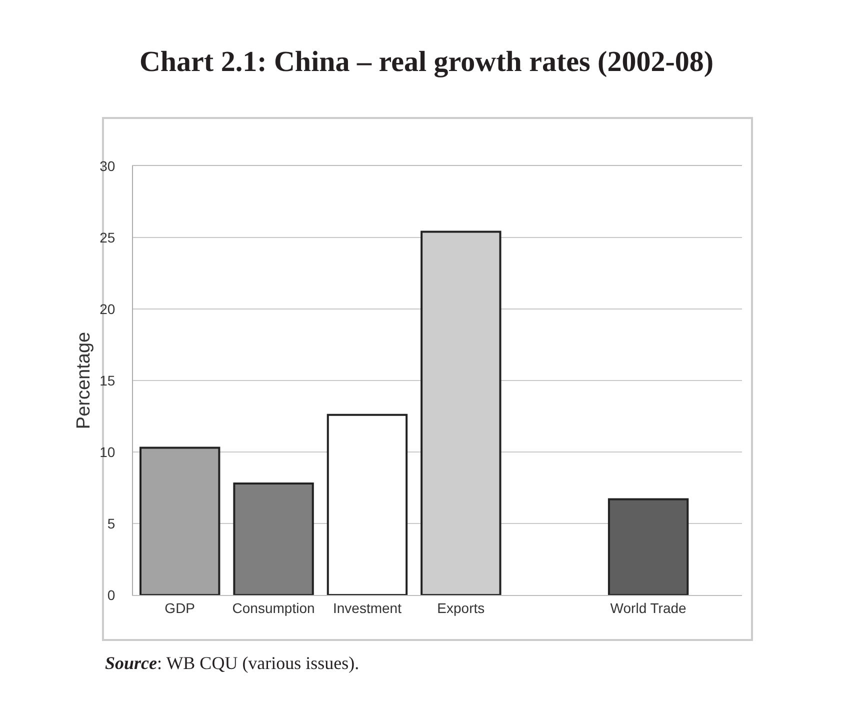 The height and width of the screenshot is (707, 853). Describe the element at coordinates (273, 608) in the screenshot. I see `x-tick-label: Consumption` at that location.